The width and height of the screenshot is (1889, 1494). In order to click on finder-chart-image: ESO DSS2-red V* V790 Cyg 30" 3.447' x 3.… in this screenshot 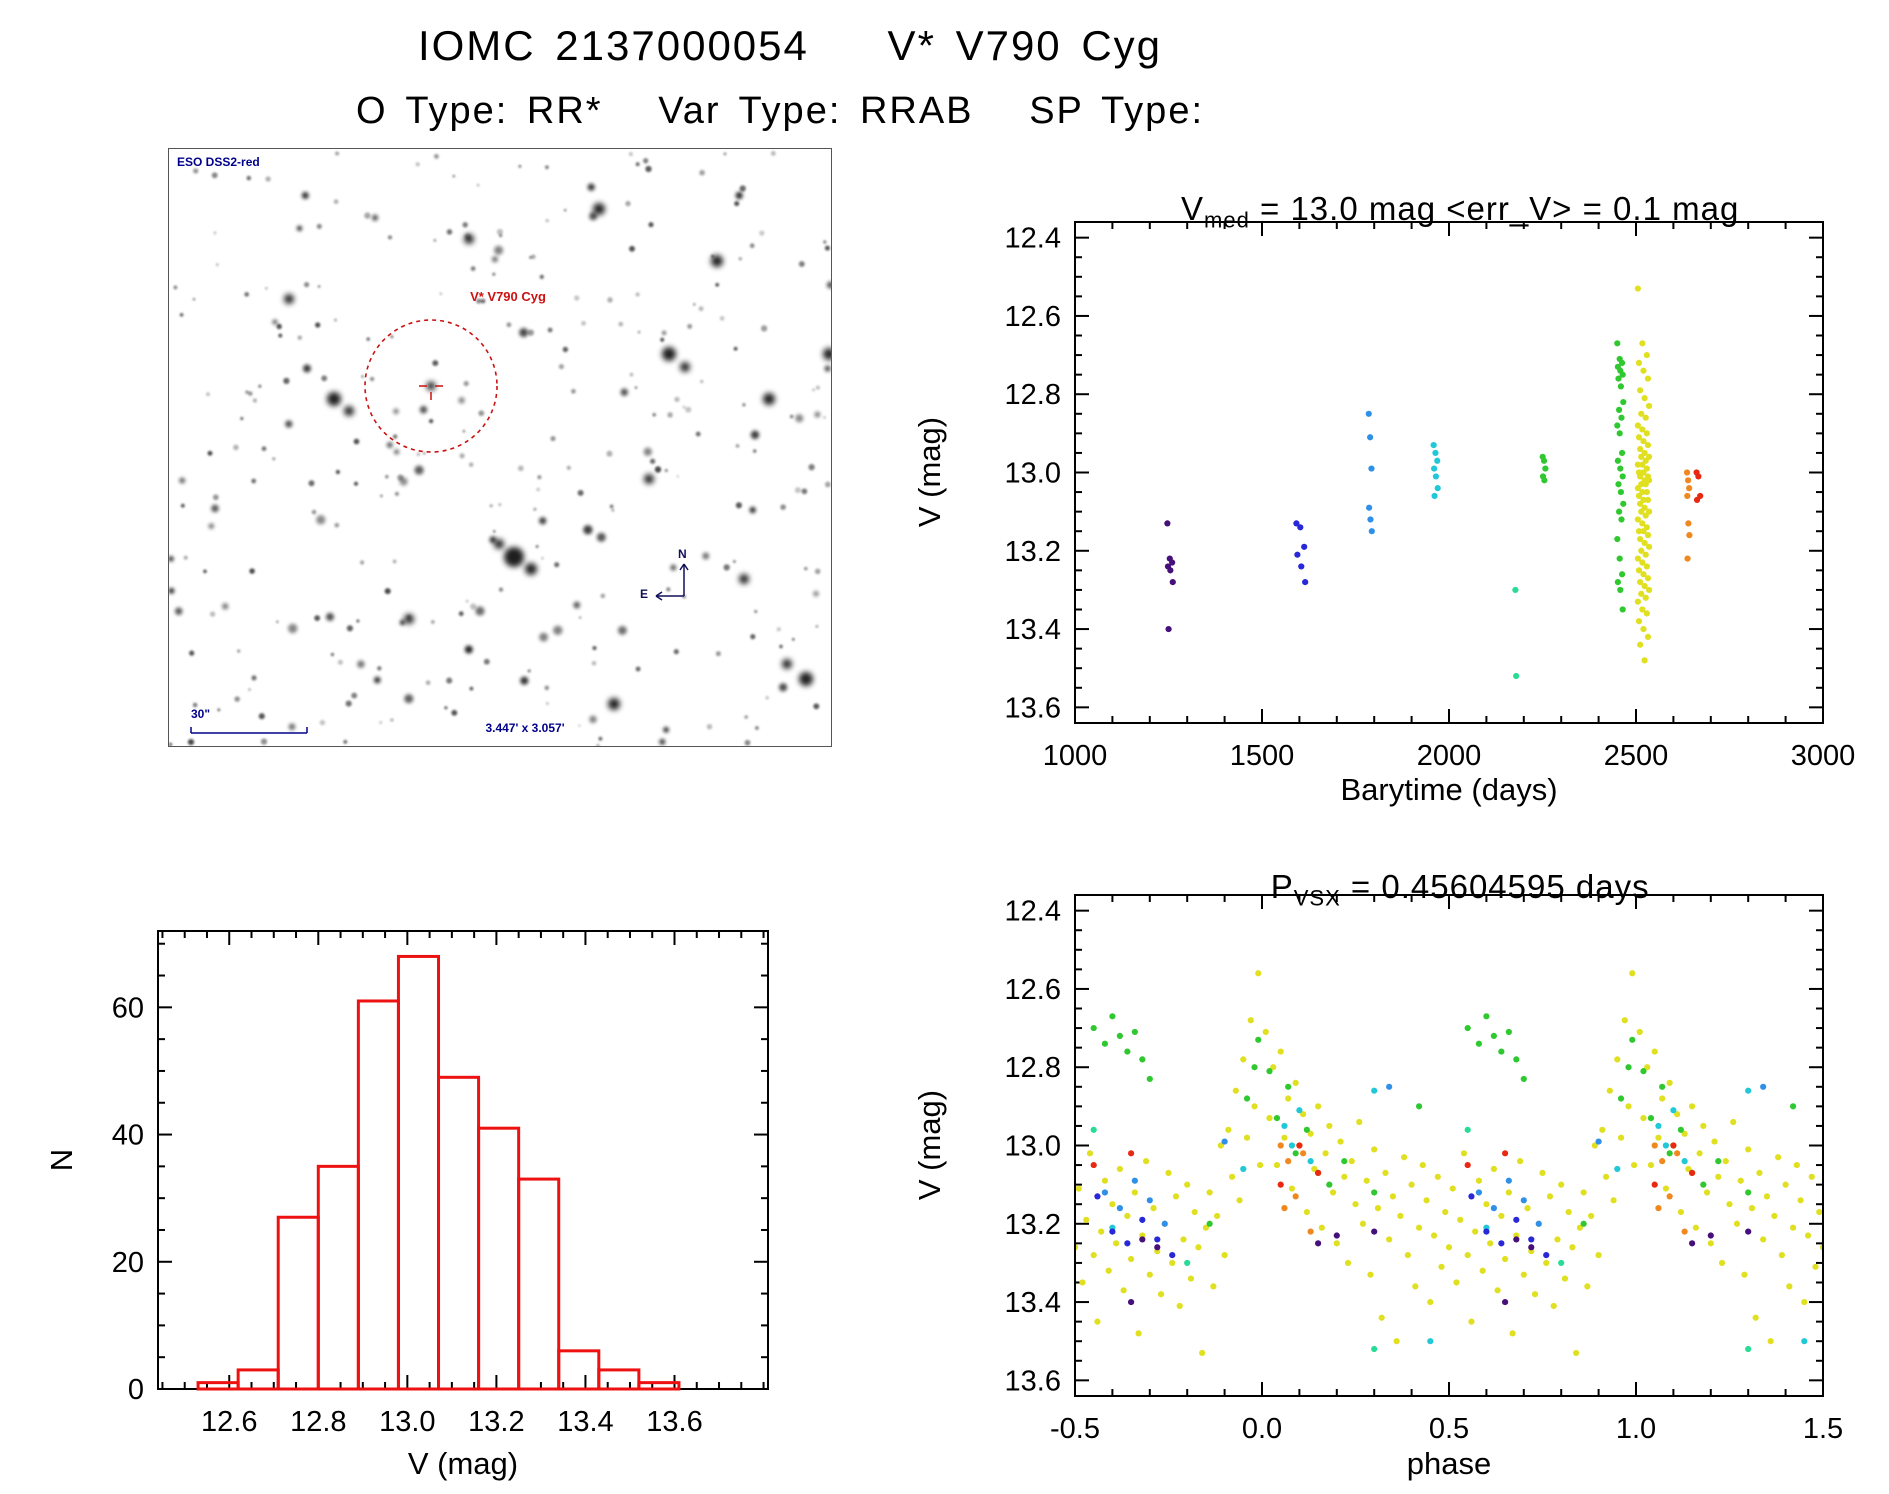, I will do `click(500, 447)`.